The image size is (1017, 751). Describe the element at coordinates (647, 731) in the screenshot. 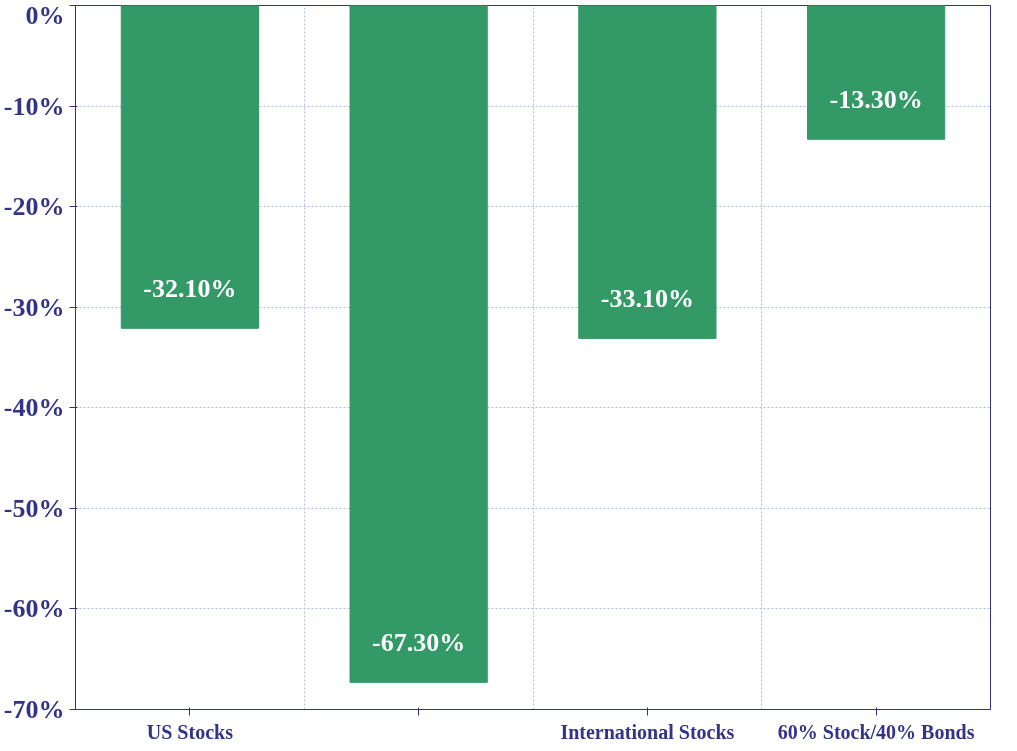

I see `x-tick-label: International Stocks` at that location.